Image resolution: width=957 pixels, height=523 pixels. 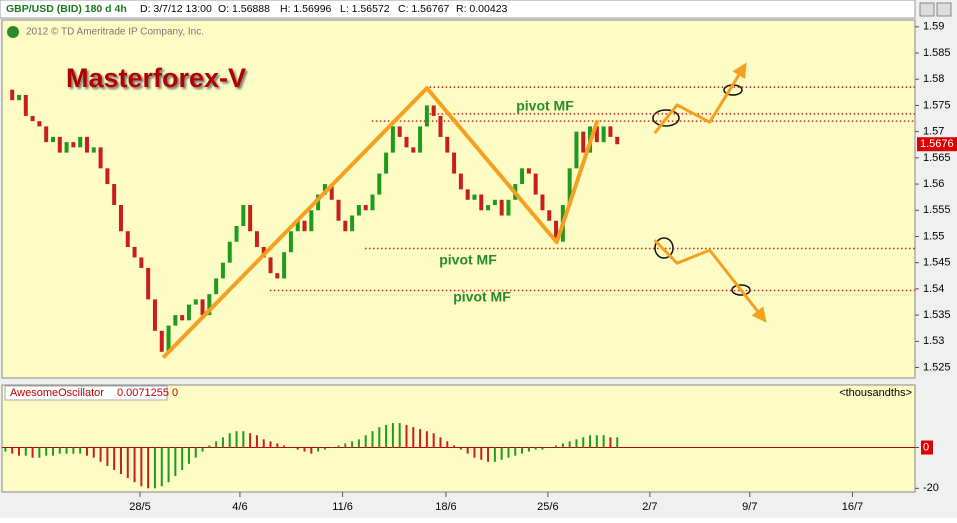 I want to click on x-tick-label: 16/7, so click(x=852, y=507).